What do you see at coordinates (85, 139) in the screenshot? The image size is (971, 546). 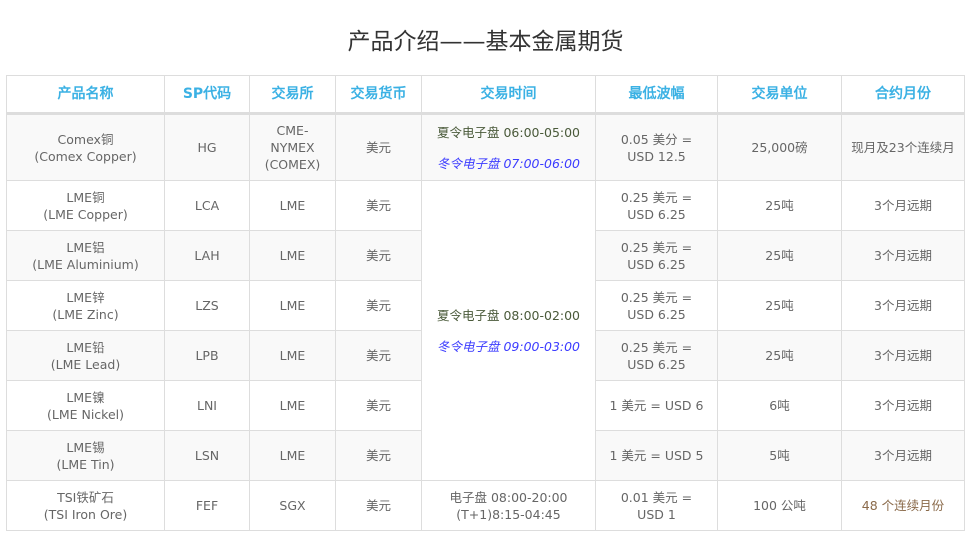 I see `name-cn: Comex铜` at bounding box center [85, 139].